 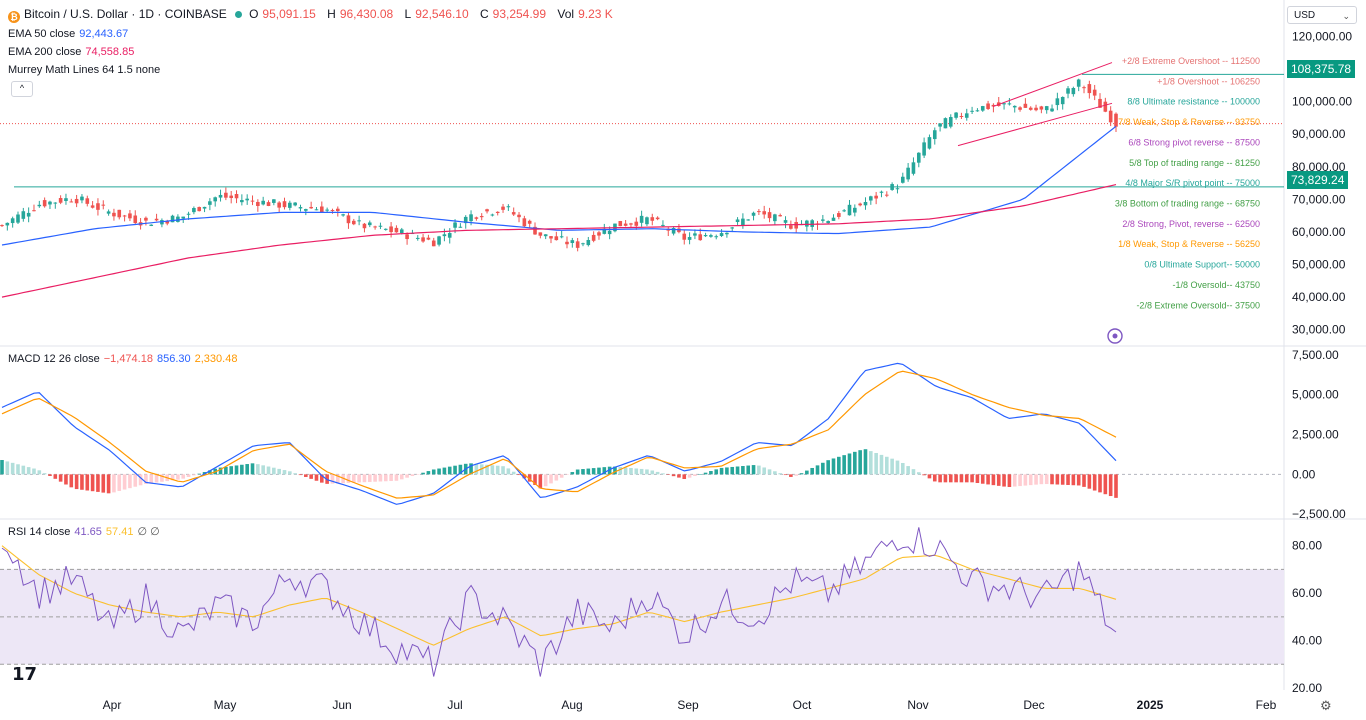 I want to click on rsi-axis-tick-label: 20.00, so click(x=1307, y=688).